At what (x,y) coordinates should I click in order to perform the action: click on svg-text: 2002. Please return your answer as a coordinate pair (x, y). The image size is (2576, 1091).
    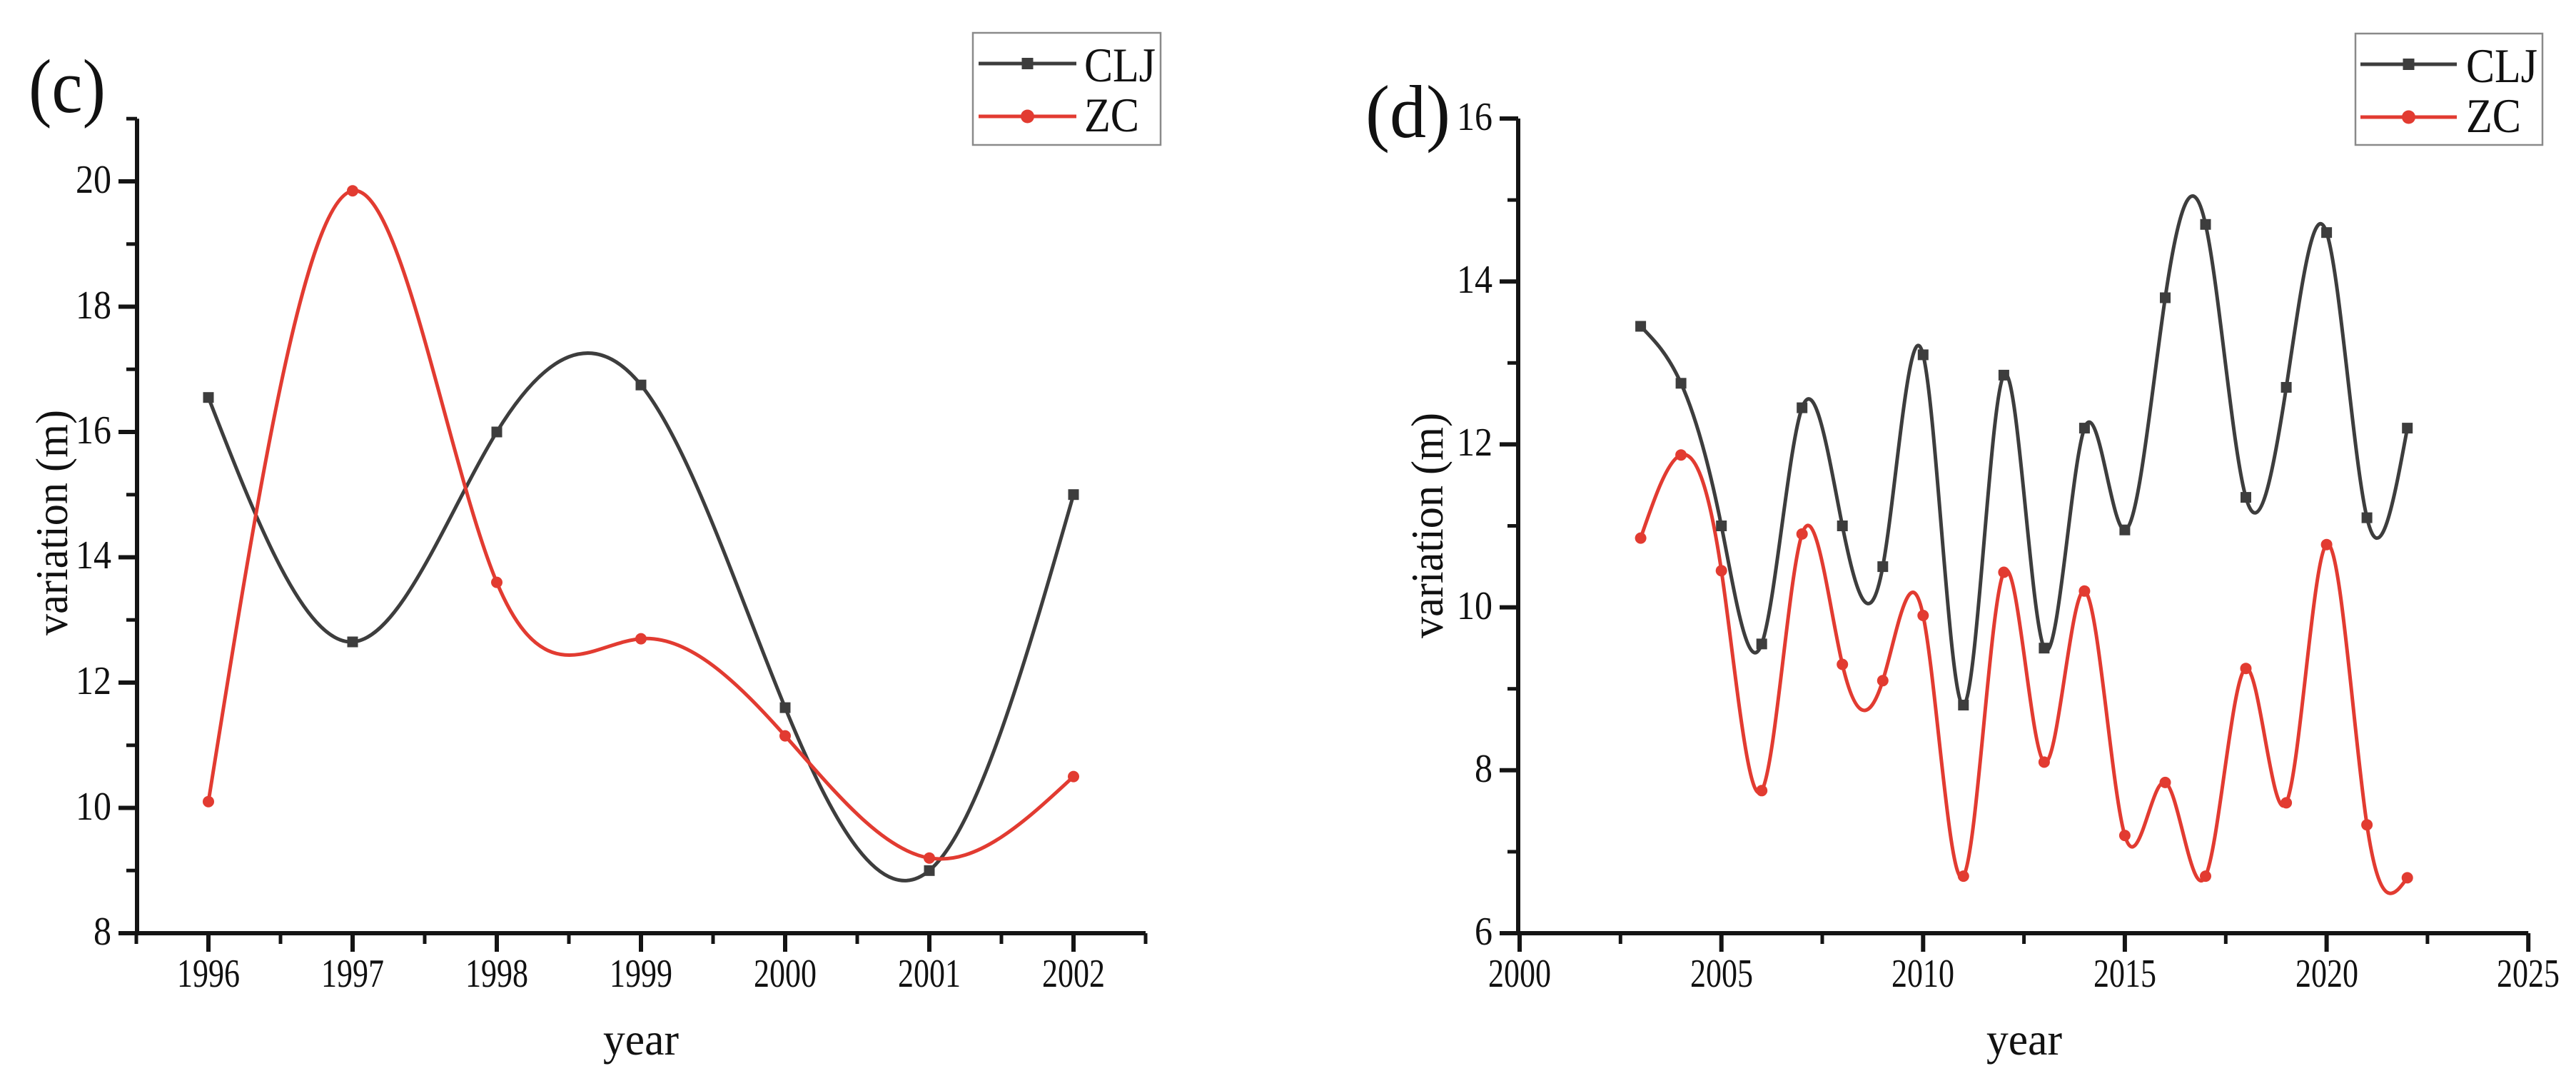
    Looking at the image, I should click on (1073, 974).